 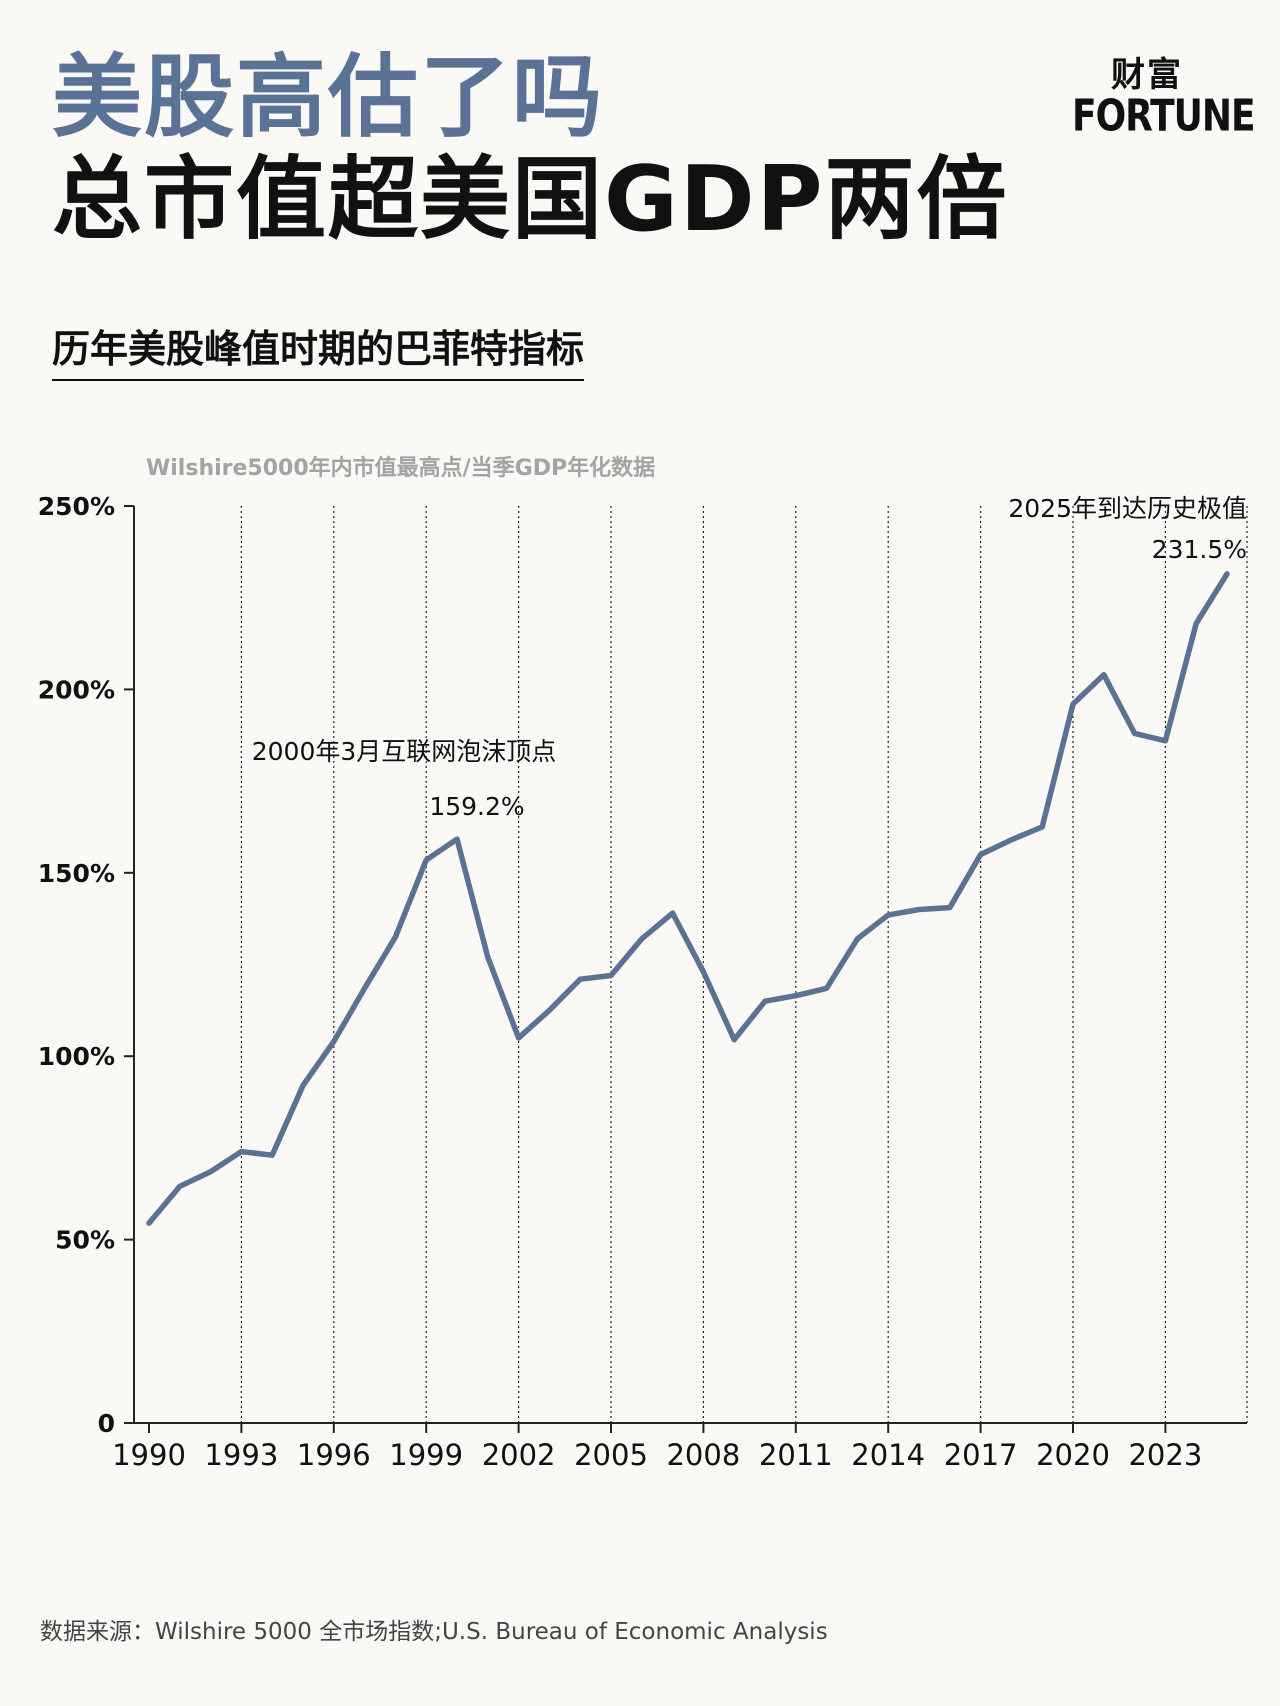 What do you see at coordinates (1165, 1455) in the screenshot?
I see `x-tick-label: 2023` at bounding box center [1165, 1455].